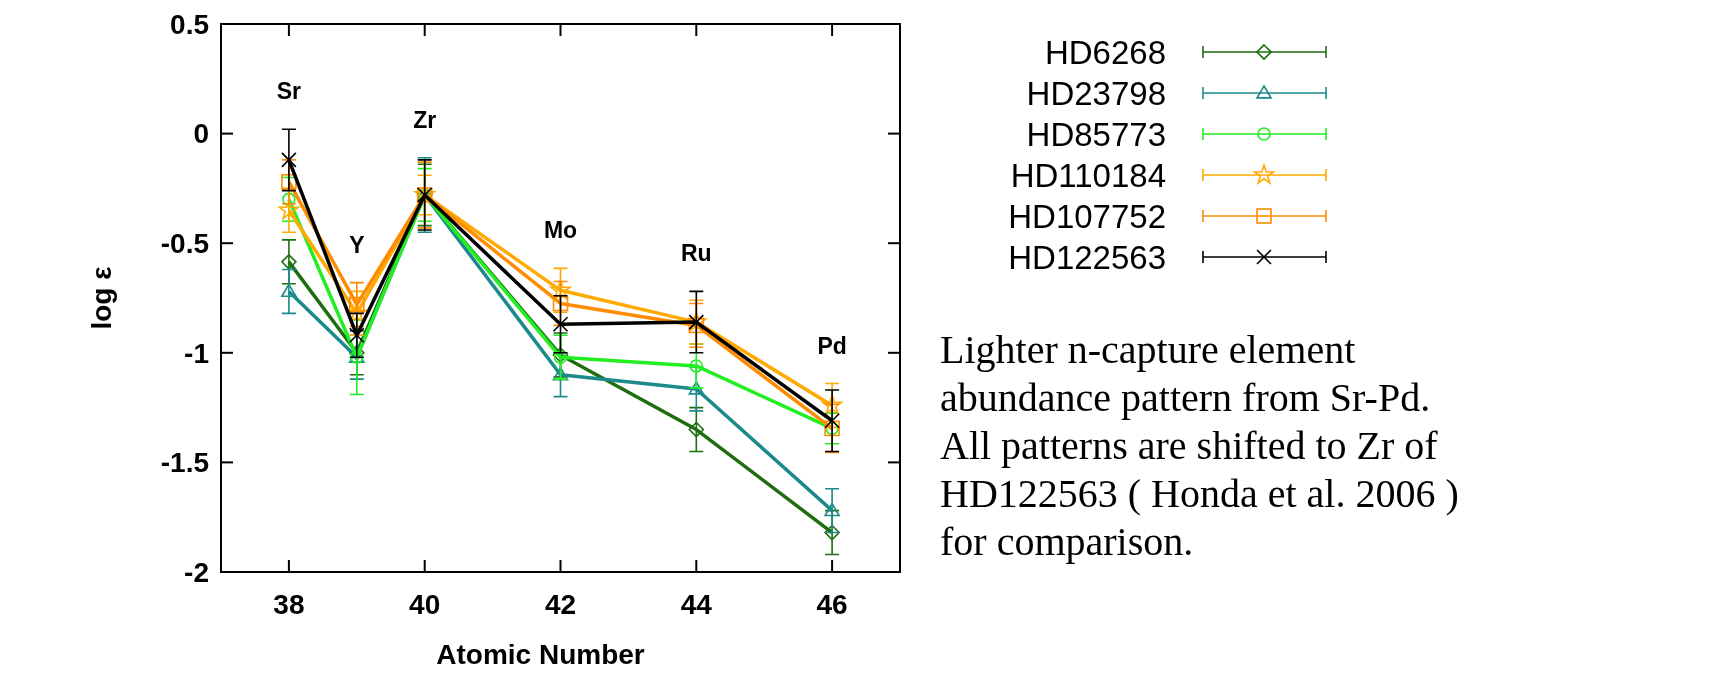 The height and width of the screenshot is (691, 1711). I want to click on legend-label: HD23798, so click(1096, 93).